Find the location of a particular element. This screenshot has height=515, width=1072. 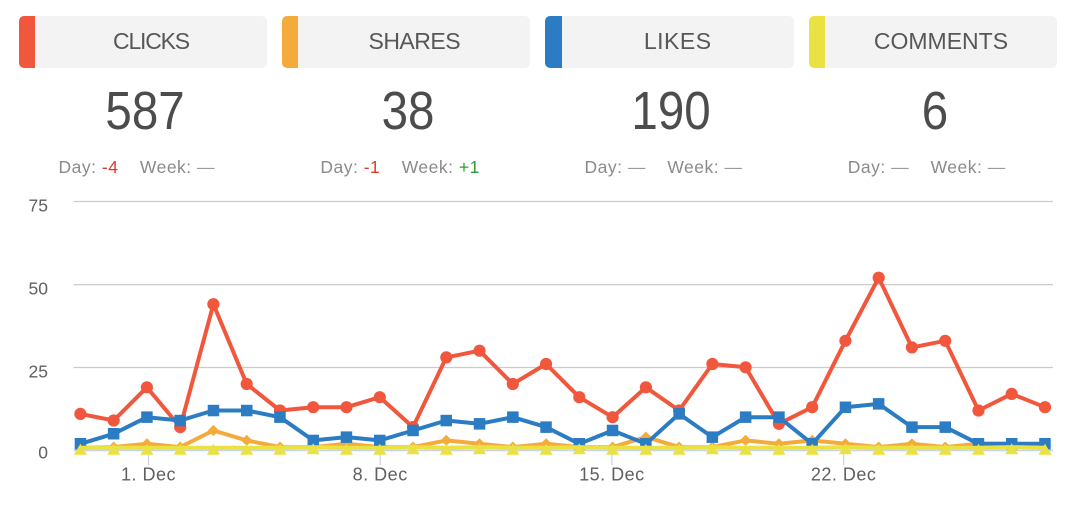

svg-text: 25 is located at coordinates (38, 372).